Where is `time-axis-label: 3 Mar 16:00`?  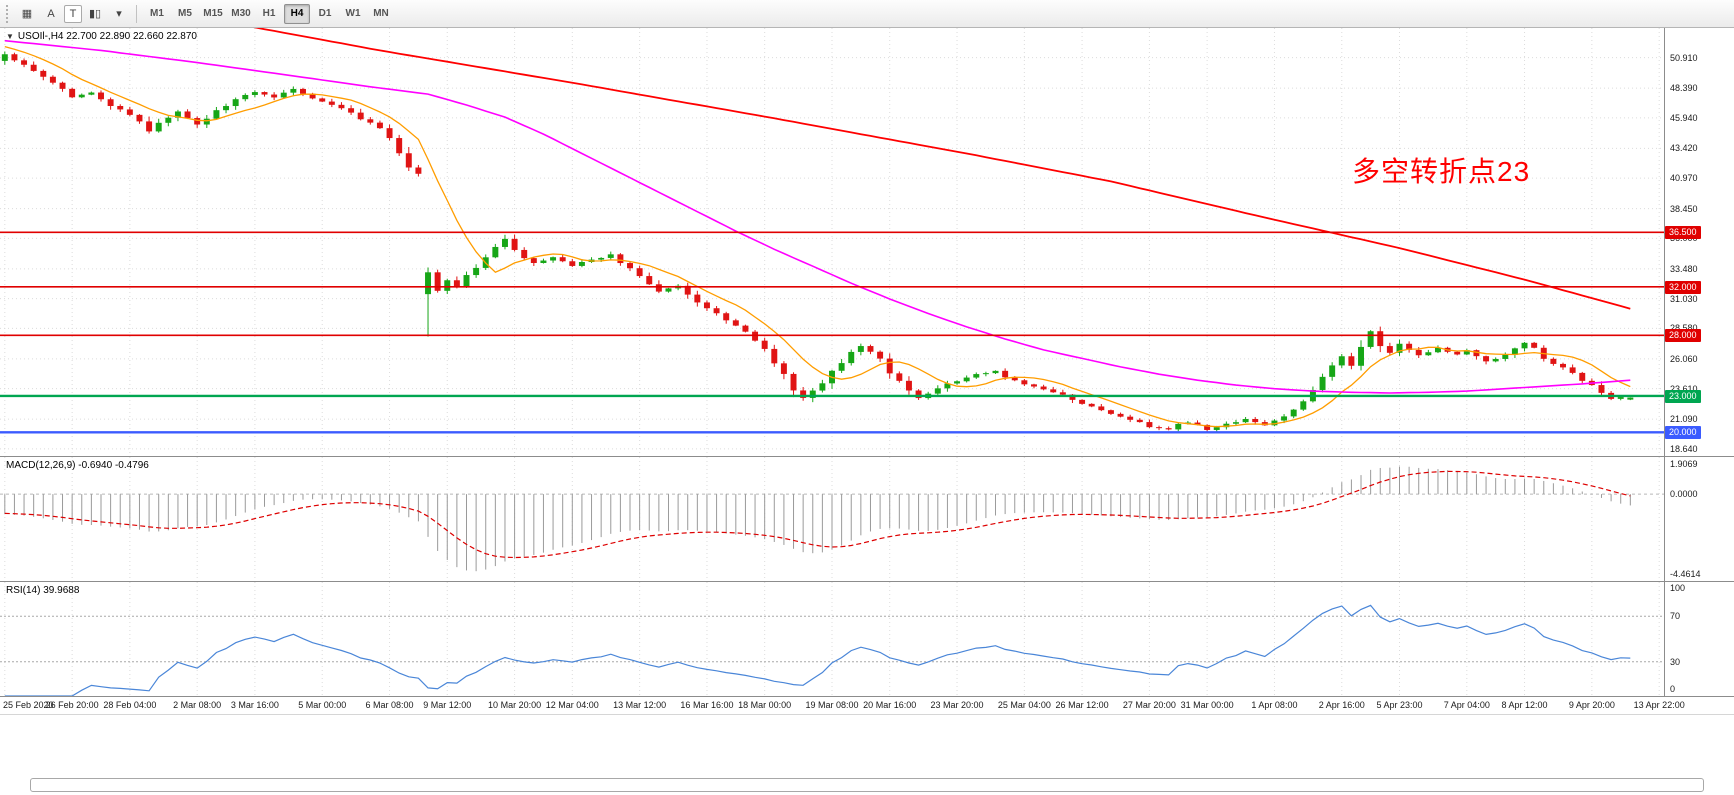 time-axis-label: 3 Mar 16:00 is located at coordinates (254, 705).